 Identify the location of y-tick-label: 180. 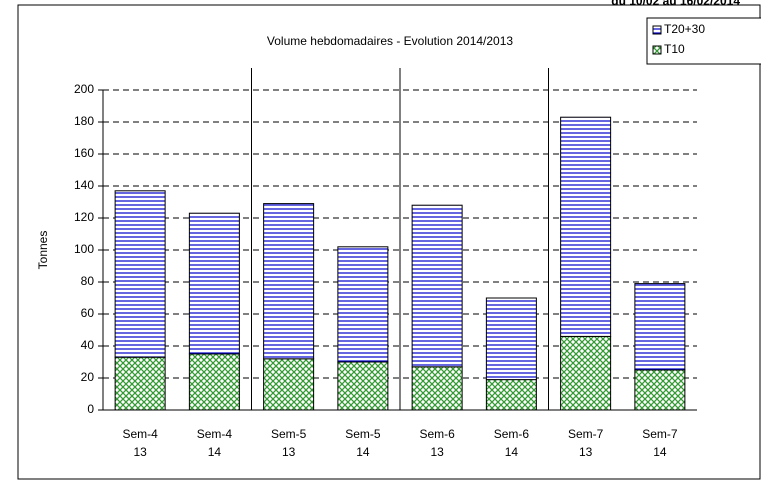
(84, 121).